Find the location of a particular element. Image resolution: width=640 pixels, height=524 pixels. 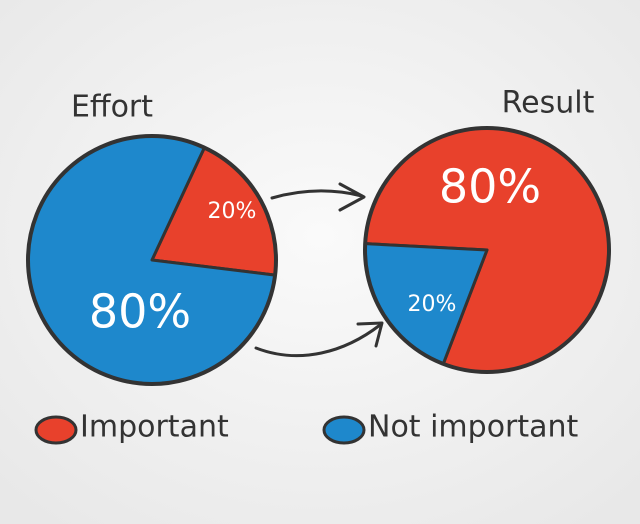

pie-title: Result is located at coordinates (548, 103).